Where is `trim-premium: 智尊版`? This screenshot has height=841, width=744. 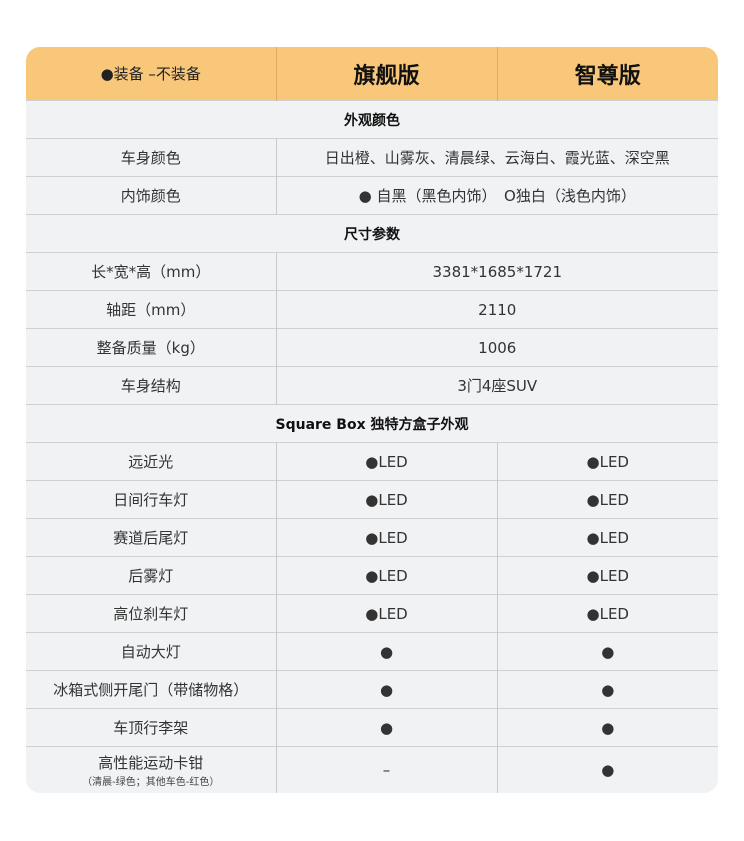 trim-premium: 智尊版 is located at coordinates (607, 74).